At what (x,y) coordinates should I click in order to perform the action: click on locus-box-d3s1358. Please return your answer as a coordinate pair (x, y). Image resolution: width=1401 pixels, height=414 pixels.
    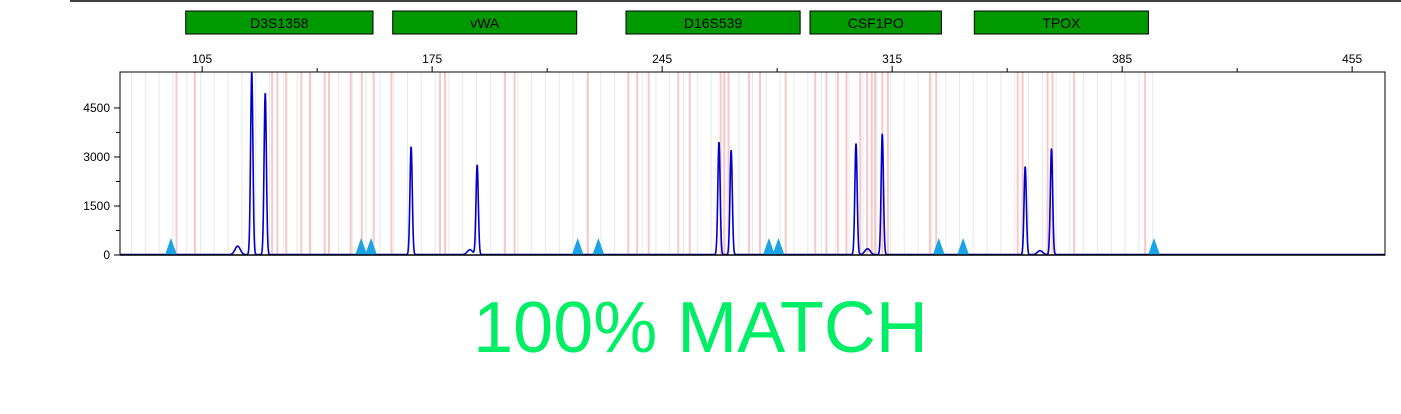
    Looking at the image, I should click on (279, 22).